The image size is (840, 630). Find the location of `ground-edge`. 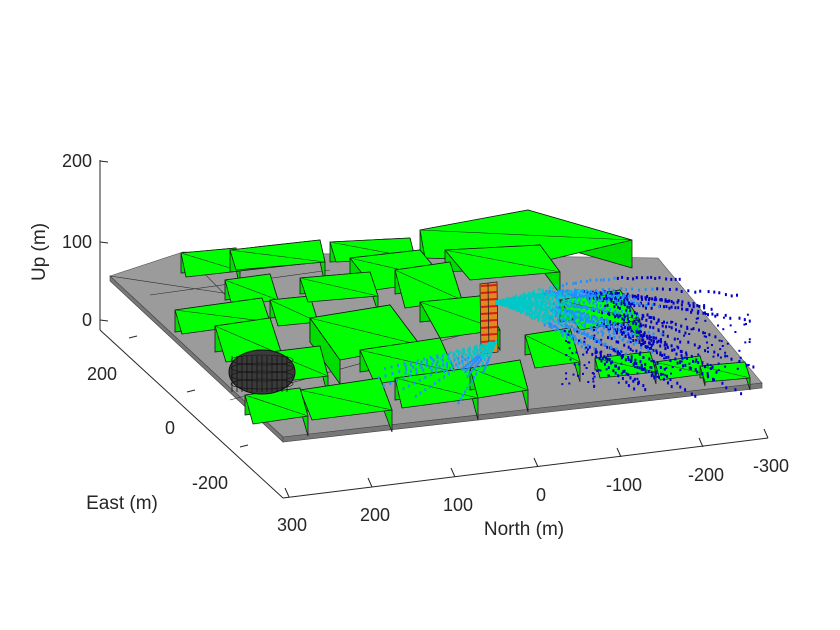

ground-edge is located at coordinates (522, 412).